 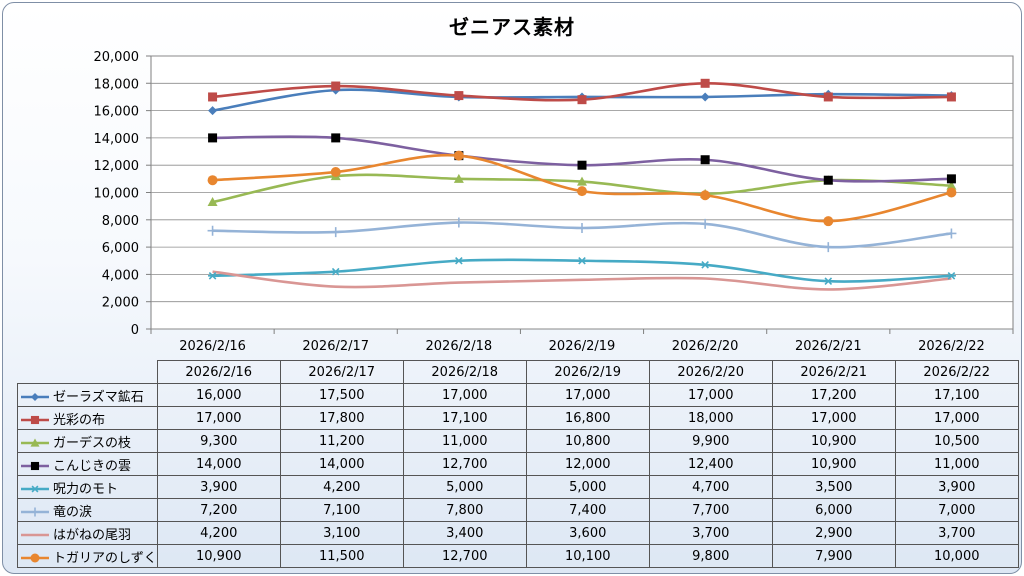 What do you see at coordinates (833, 395) in the screenshot?
I see `data-label: 17,200` at bounding box center [833, 395].